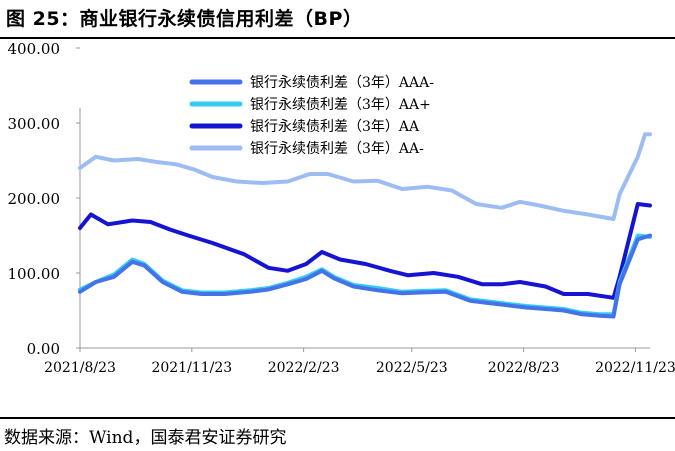 The height and width of the screenshot is (451, 675). What do you see at coordinates (342, 82) in the screenshot?
I see `legend-label: 银行永续债利差（3年）AAA-` at bounding box center [342, 82].